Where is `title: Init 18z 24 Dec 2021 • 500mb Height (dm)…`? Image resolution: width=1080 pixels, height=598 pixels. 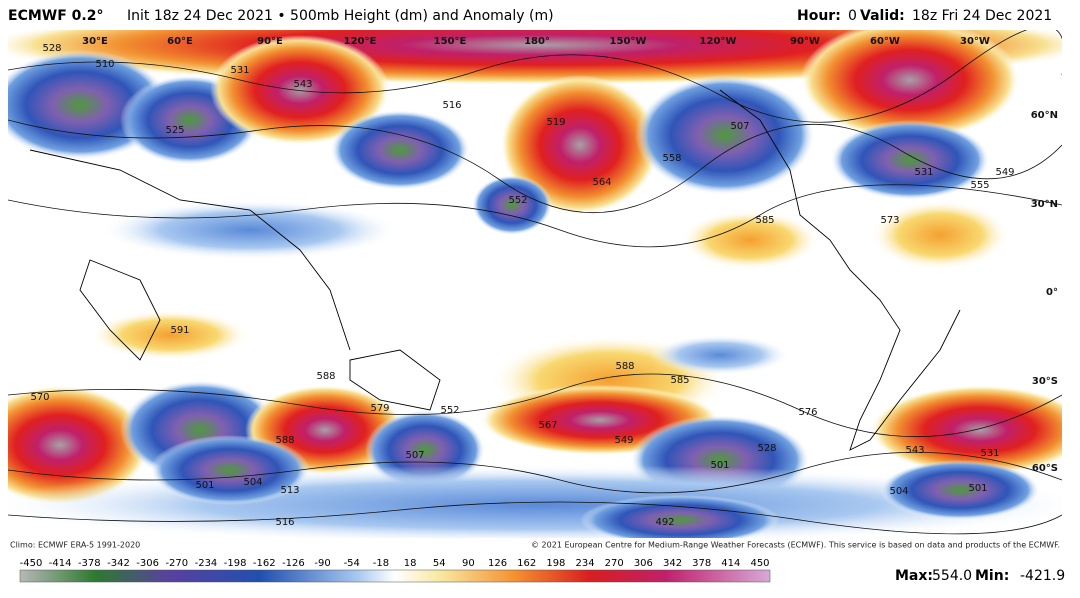
title: Init 18z 24 Dec 2021 • 500mb Height (dm)… is located at coordinates (340, 16).